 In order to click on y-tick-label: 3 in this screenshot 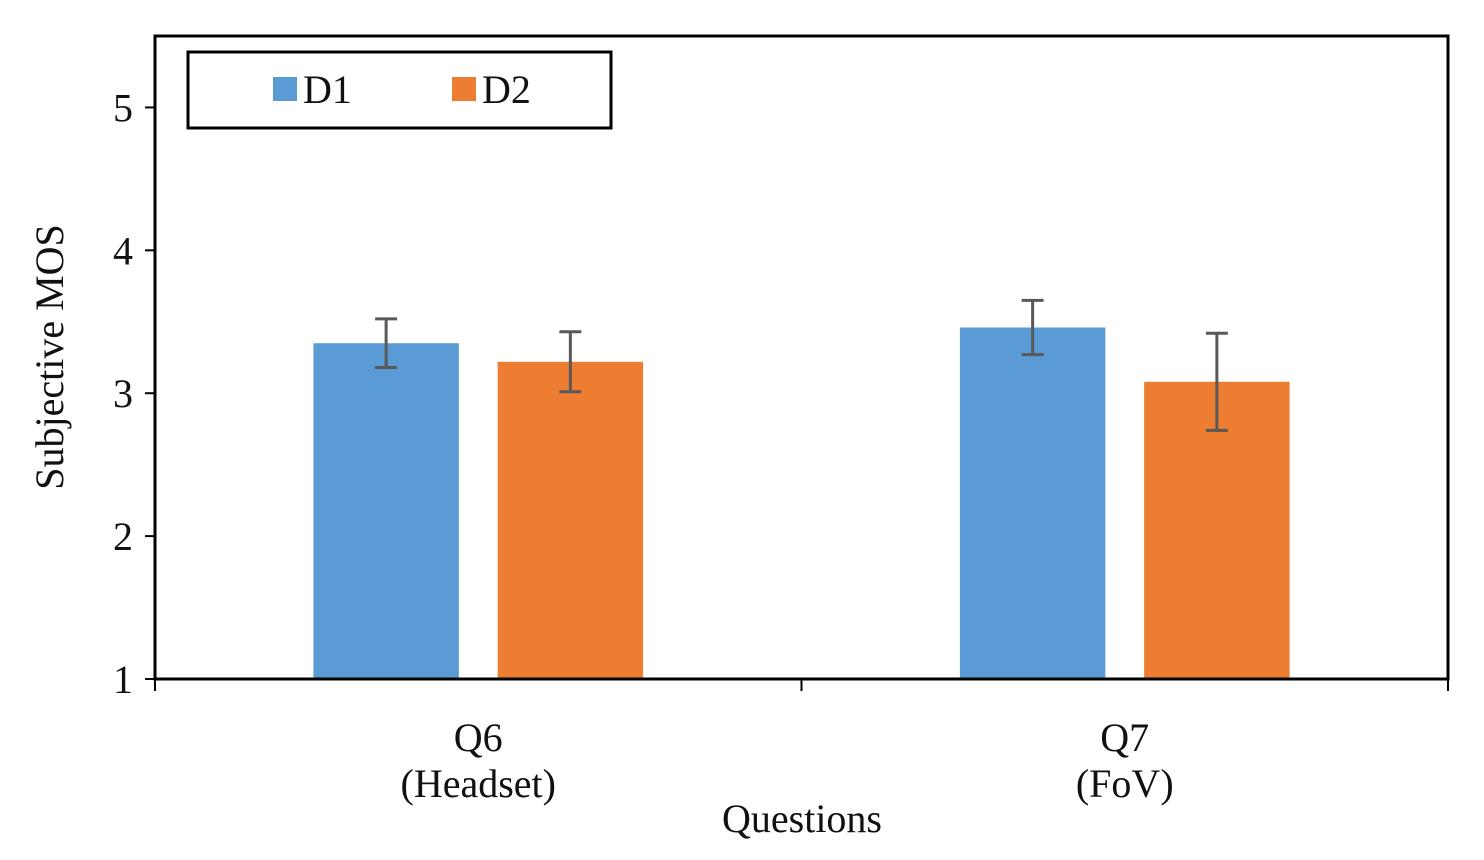, I will do `click(123, 393)`.